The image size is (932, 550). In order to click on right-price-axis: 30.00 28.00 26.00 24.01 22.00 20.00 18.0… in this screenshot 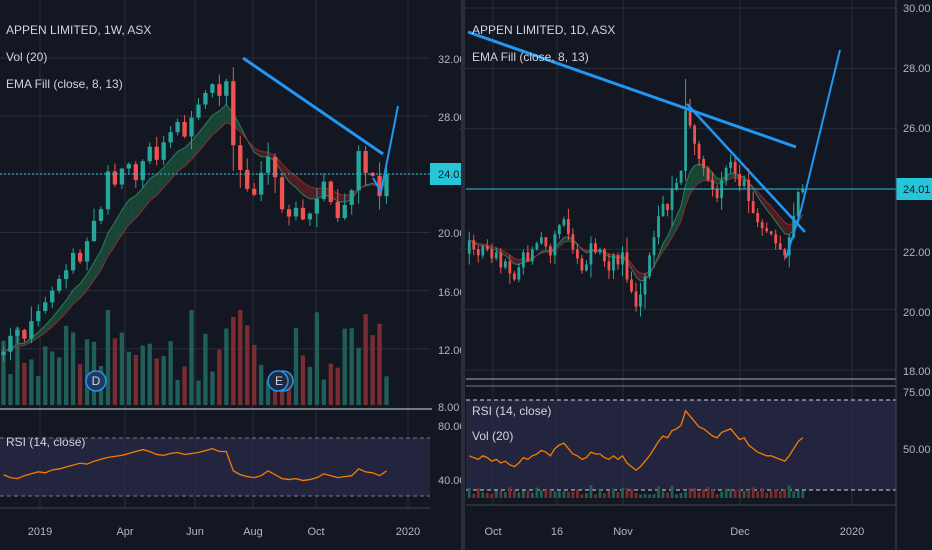, I will do `click(914, 229)`.